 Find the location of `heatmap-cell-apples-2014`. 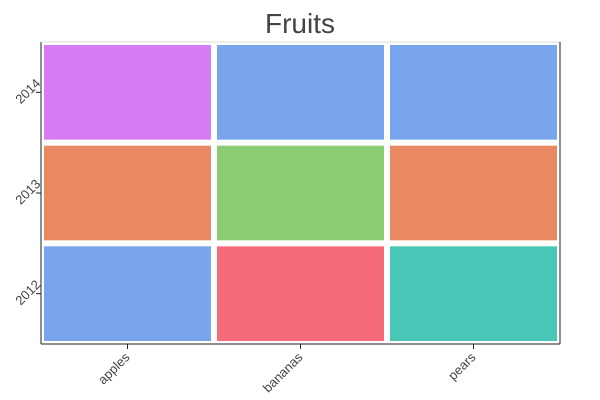

heatmap-cell-apples-2014 is located at coordinates (127, 92).